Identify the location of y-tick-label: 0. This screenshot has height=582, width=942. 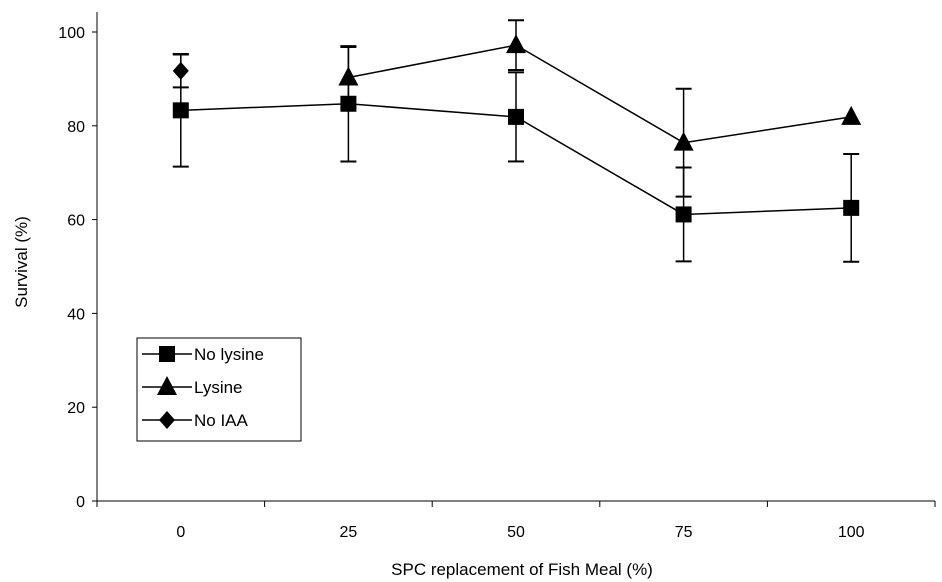
(80, 502).